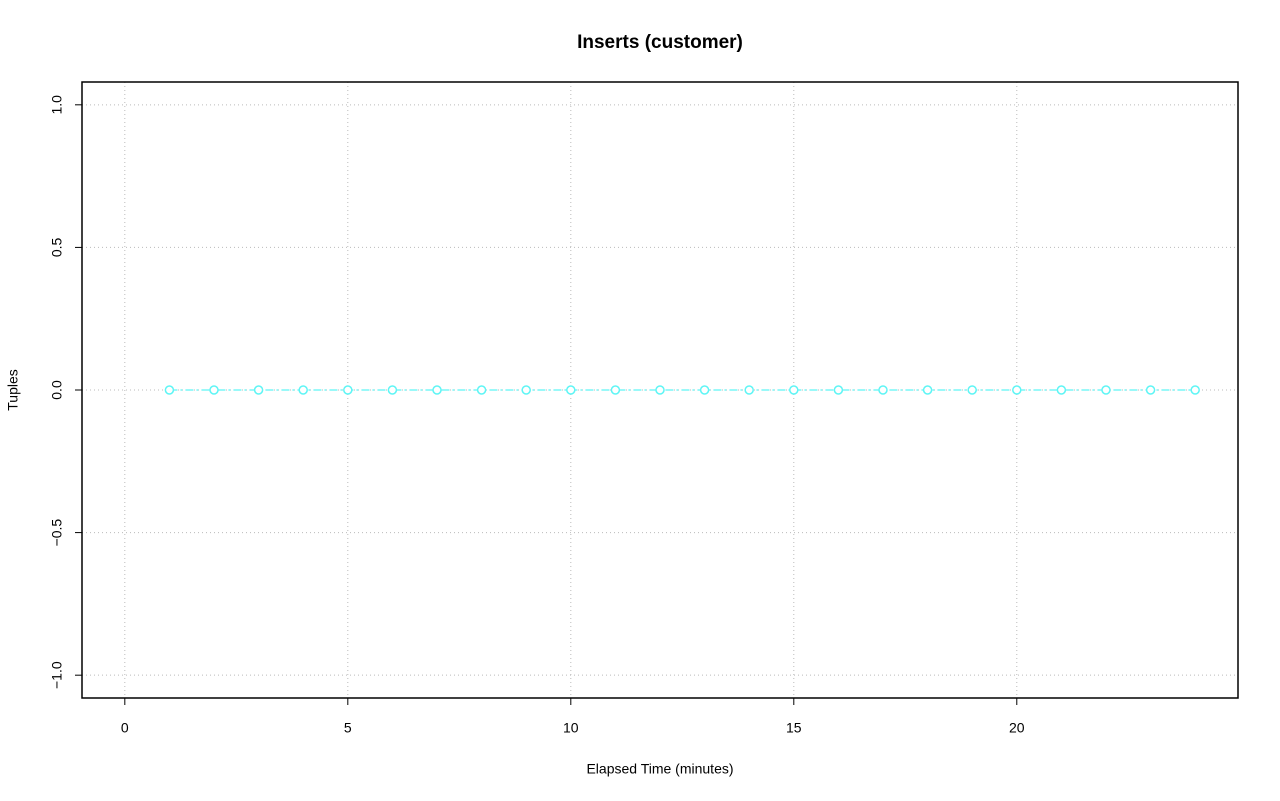 This screenshot has width=1280, height=801. What do you see at coordinates (57, 105) in the screenshot?
I see `y-tick-label: 1.0` at bounding box center [57, 105].